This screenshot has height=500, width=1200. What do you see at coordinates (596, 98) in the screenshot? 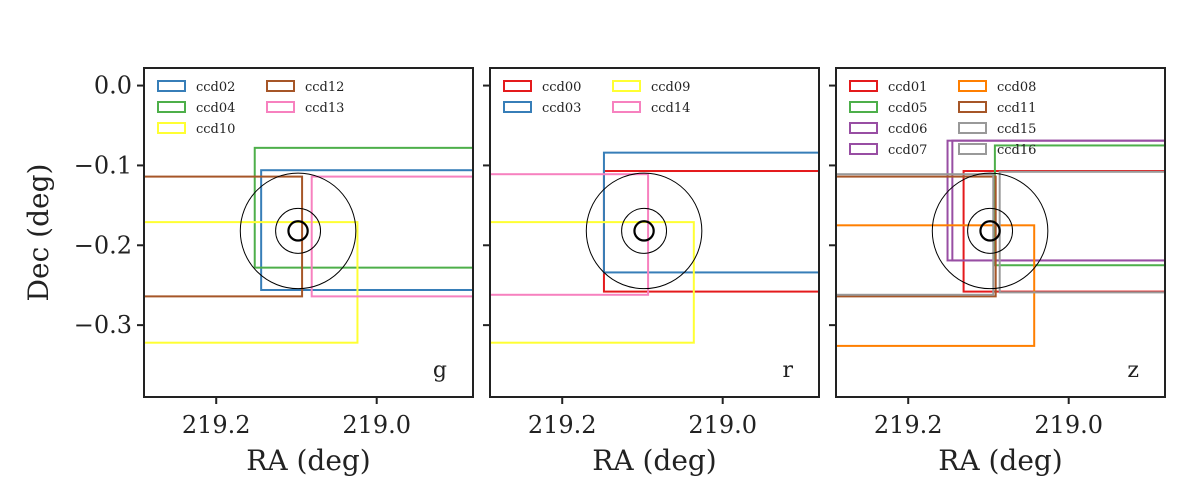
I see `legend: ccd00 ccd03 ccd09 ccd14` at bounding box center [596, 98].